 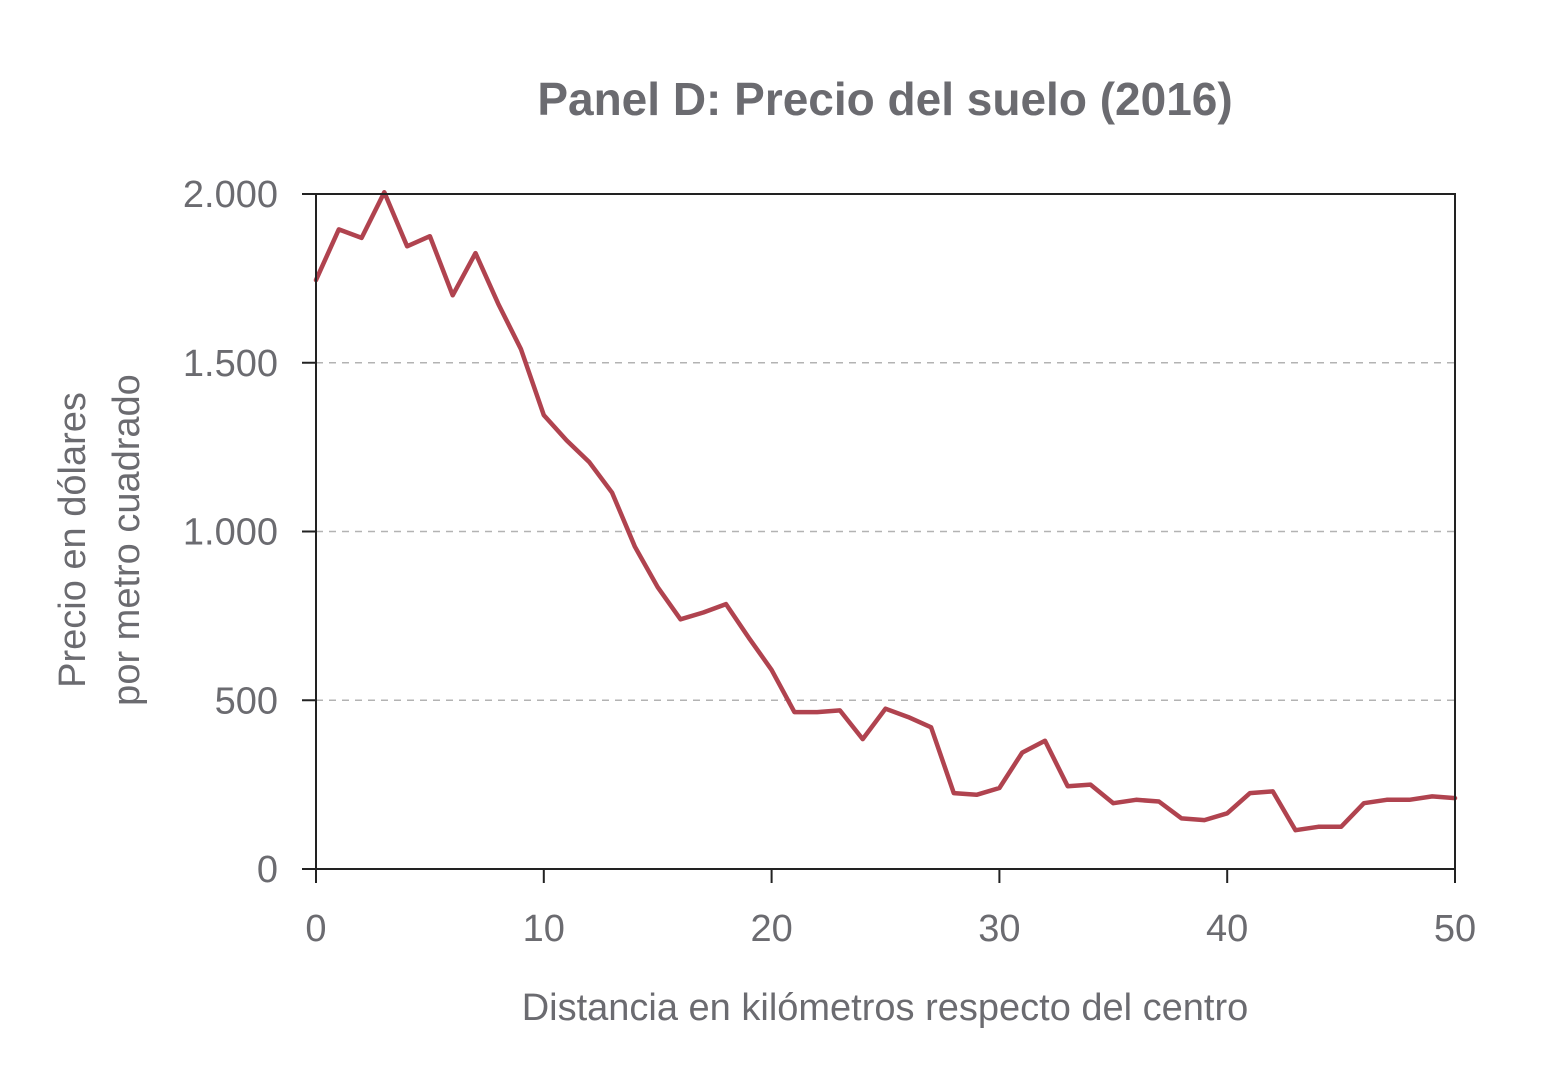 What do you see at coordinates (100, 540) in the screenshot?
I see `y-axis-label: Precio en dólares por metro cuadrado` at bounding box center [100, 540].